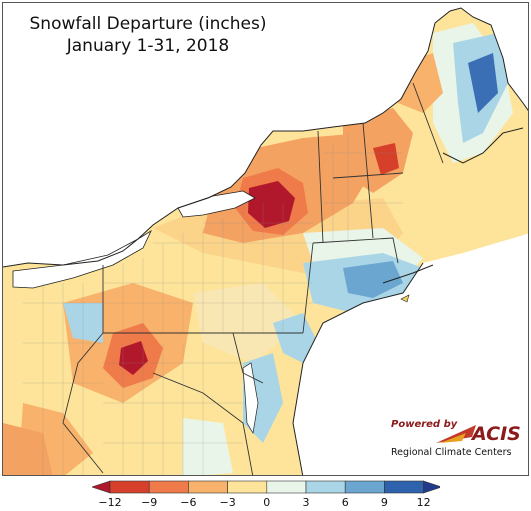 The height and width of the screenshot is (511, 531). Describe the element at coordinates (431, 487) in the screenshot. I see `colorbar-max-arrow` at that location.